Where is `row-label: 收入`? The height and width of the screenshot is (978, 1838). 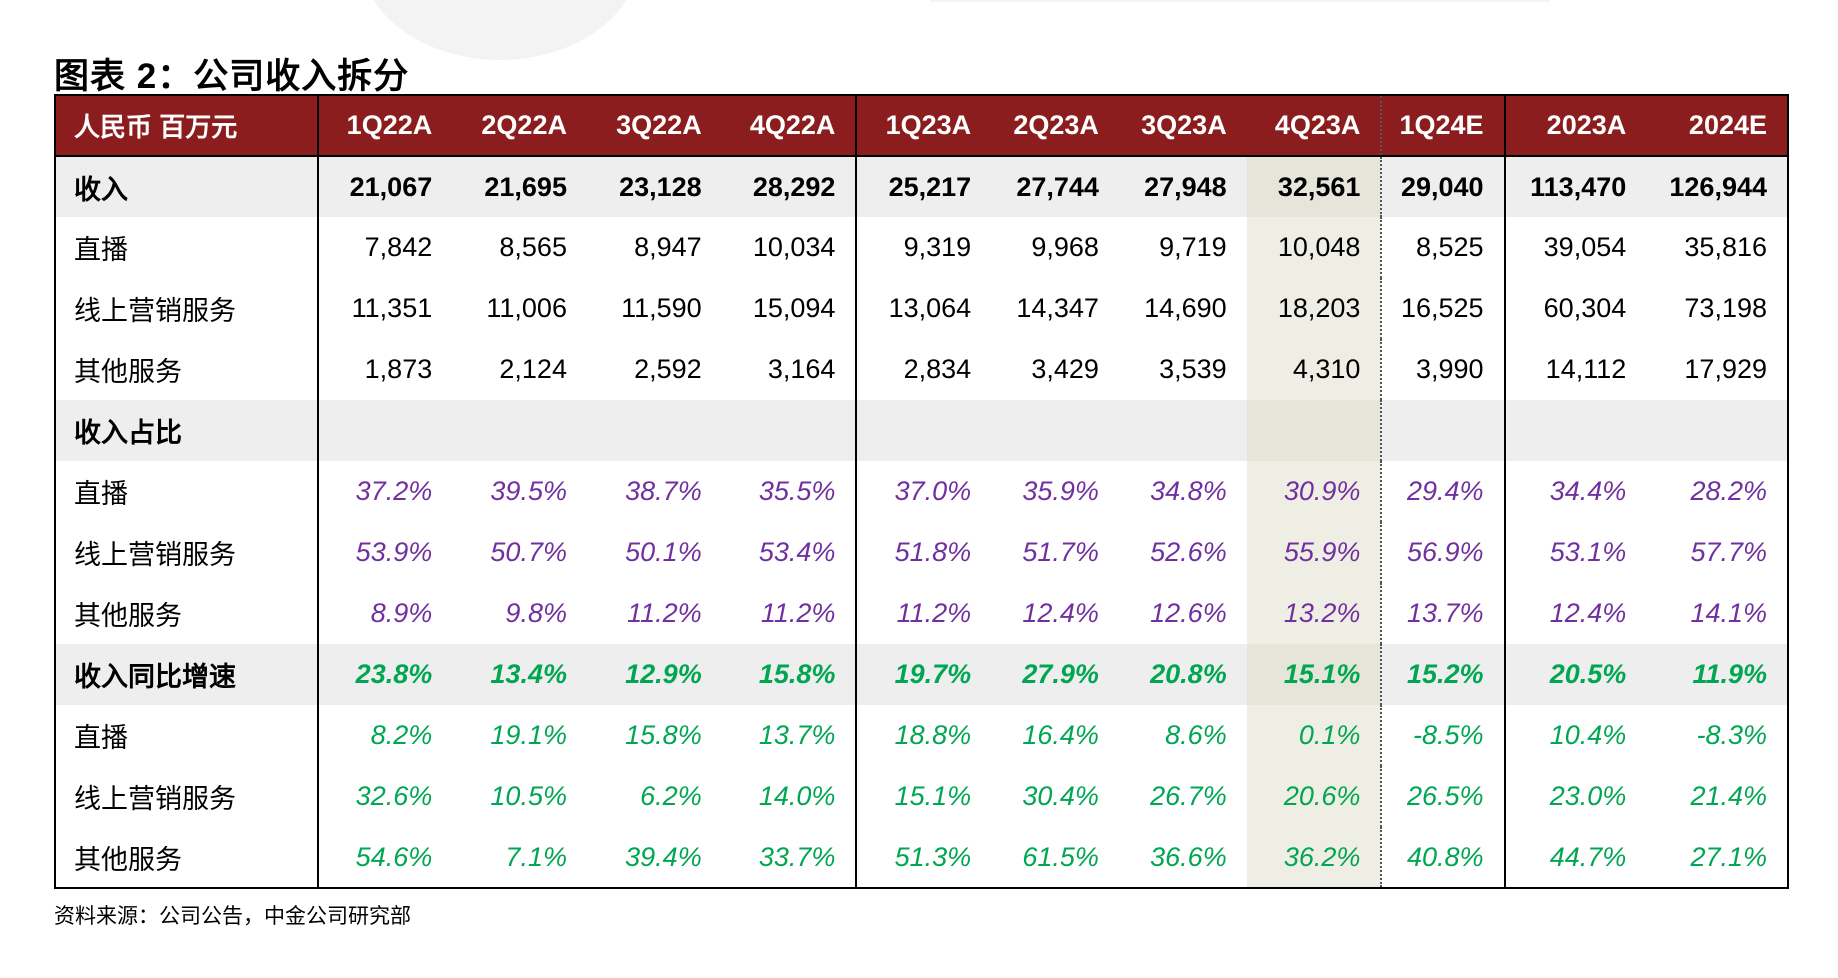 row-label: 收入 is located at coordinates (187, 186).